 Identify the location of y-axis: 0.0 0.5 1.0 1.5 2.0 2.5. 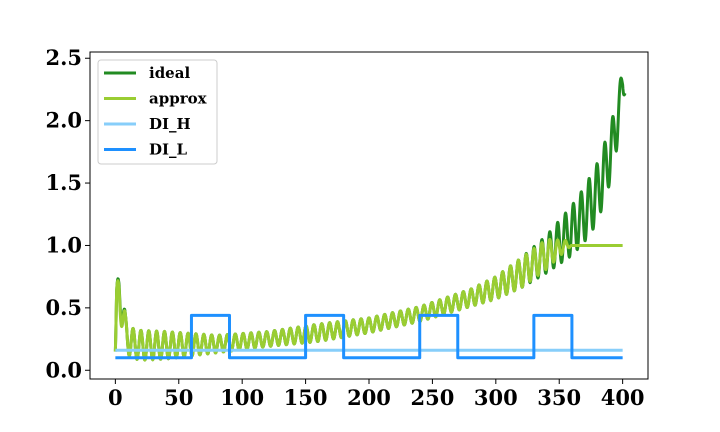
(67, 213).